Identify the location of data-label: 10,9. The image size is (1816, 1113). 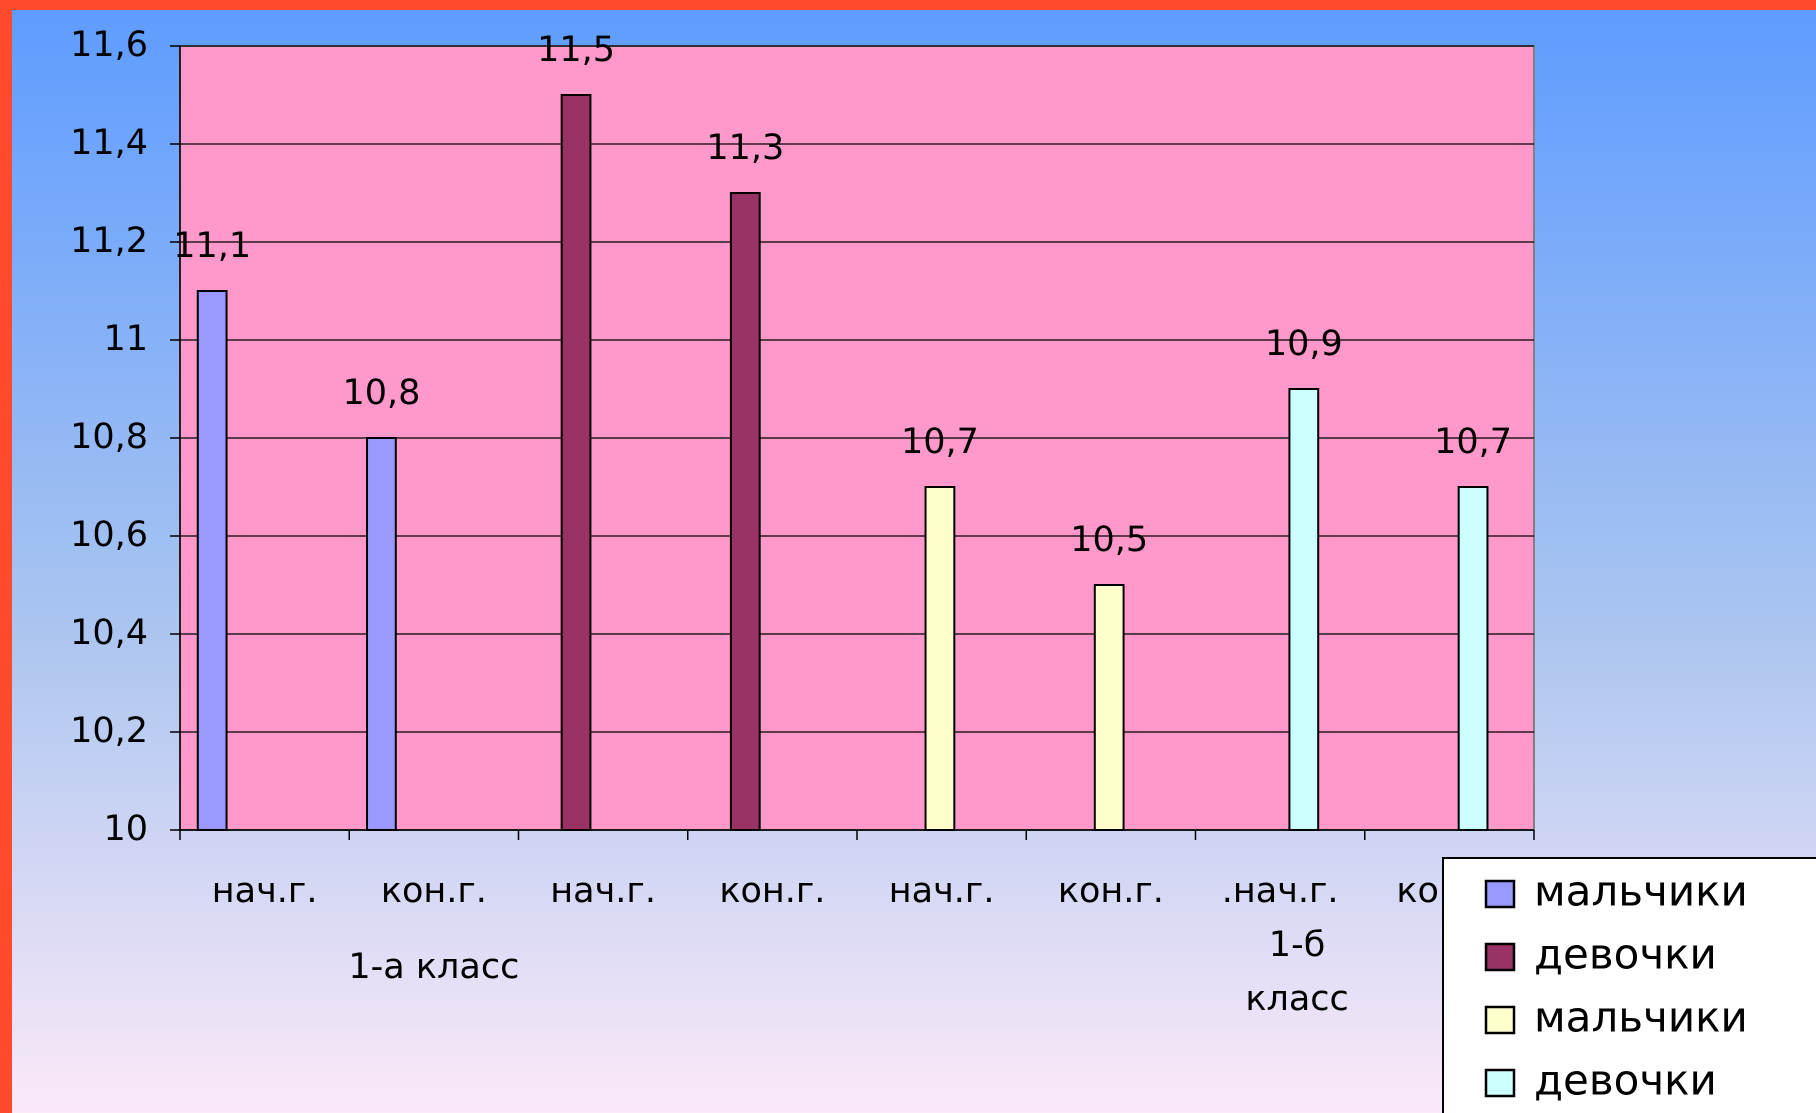
(1304, 344).